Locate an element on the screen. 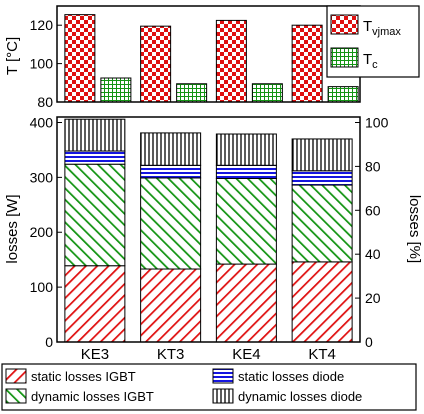 The height and width of the screenshot is (414, 424). temperature-bars is located at coordinates (211, 58).